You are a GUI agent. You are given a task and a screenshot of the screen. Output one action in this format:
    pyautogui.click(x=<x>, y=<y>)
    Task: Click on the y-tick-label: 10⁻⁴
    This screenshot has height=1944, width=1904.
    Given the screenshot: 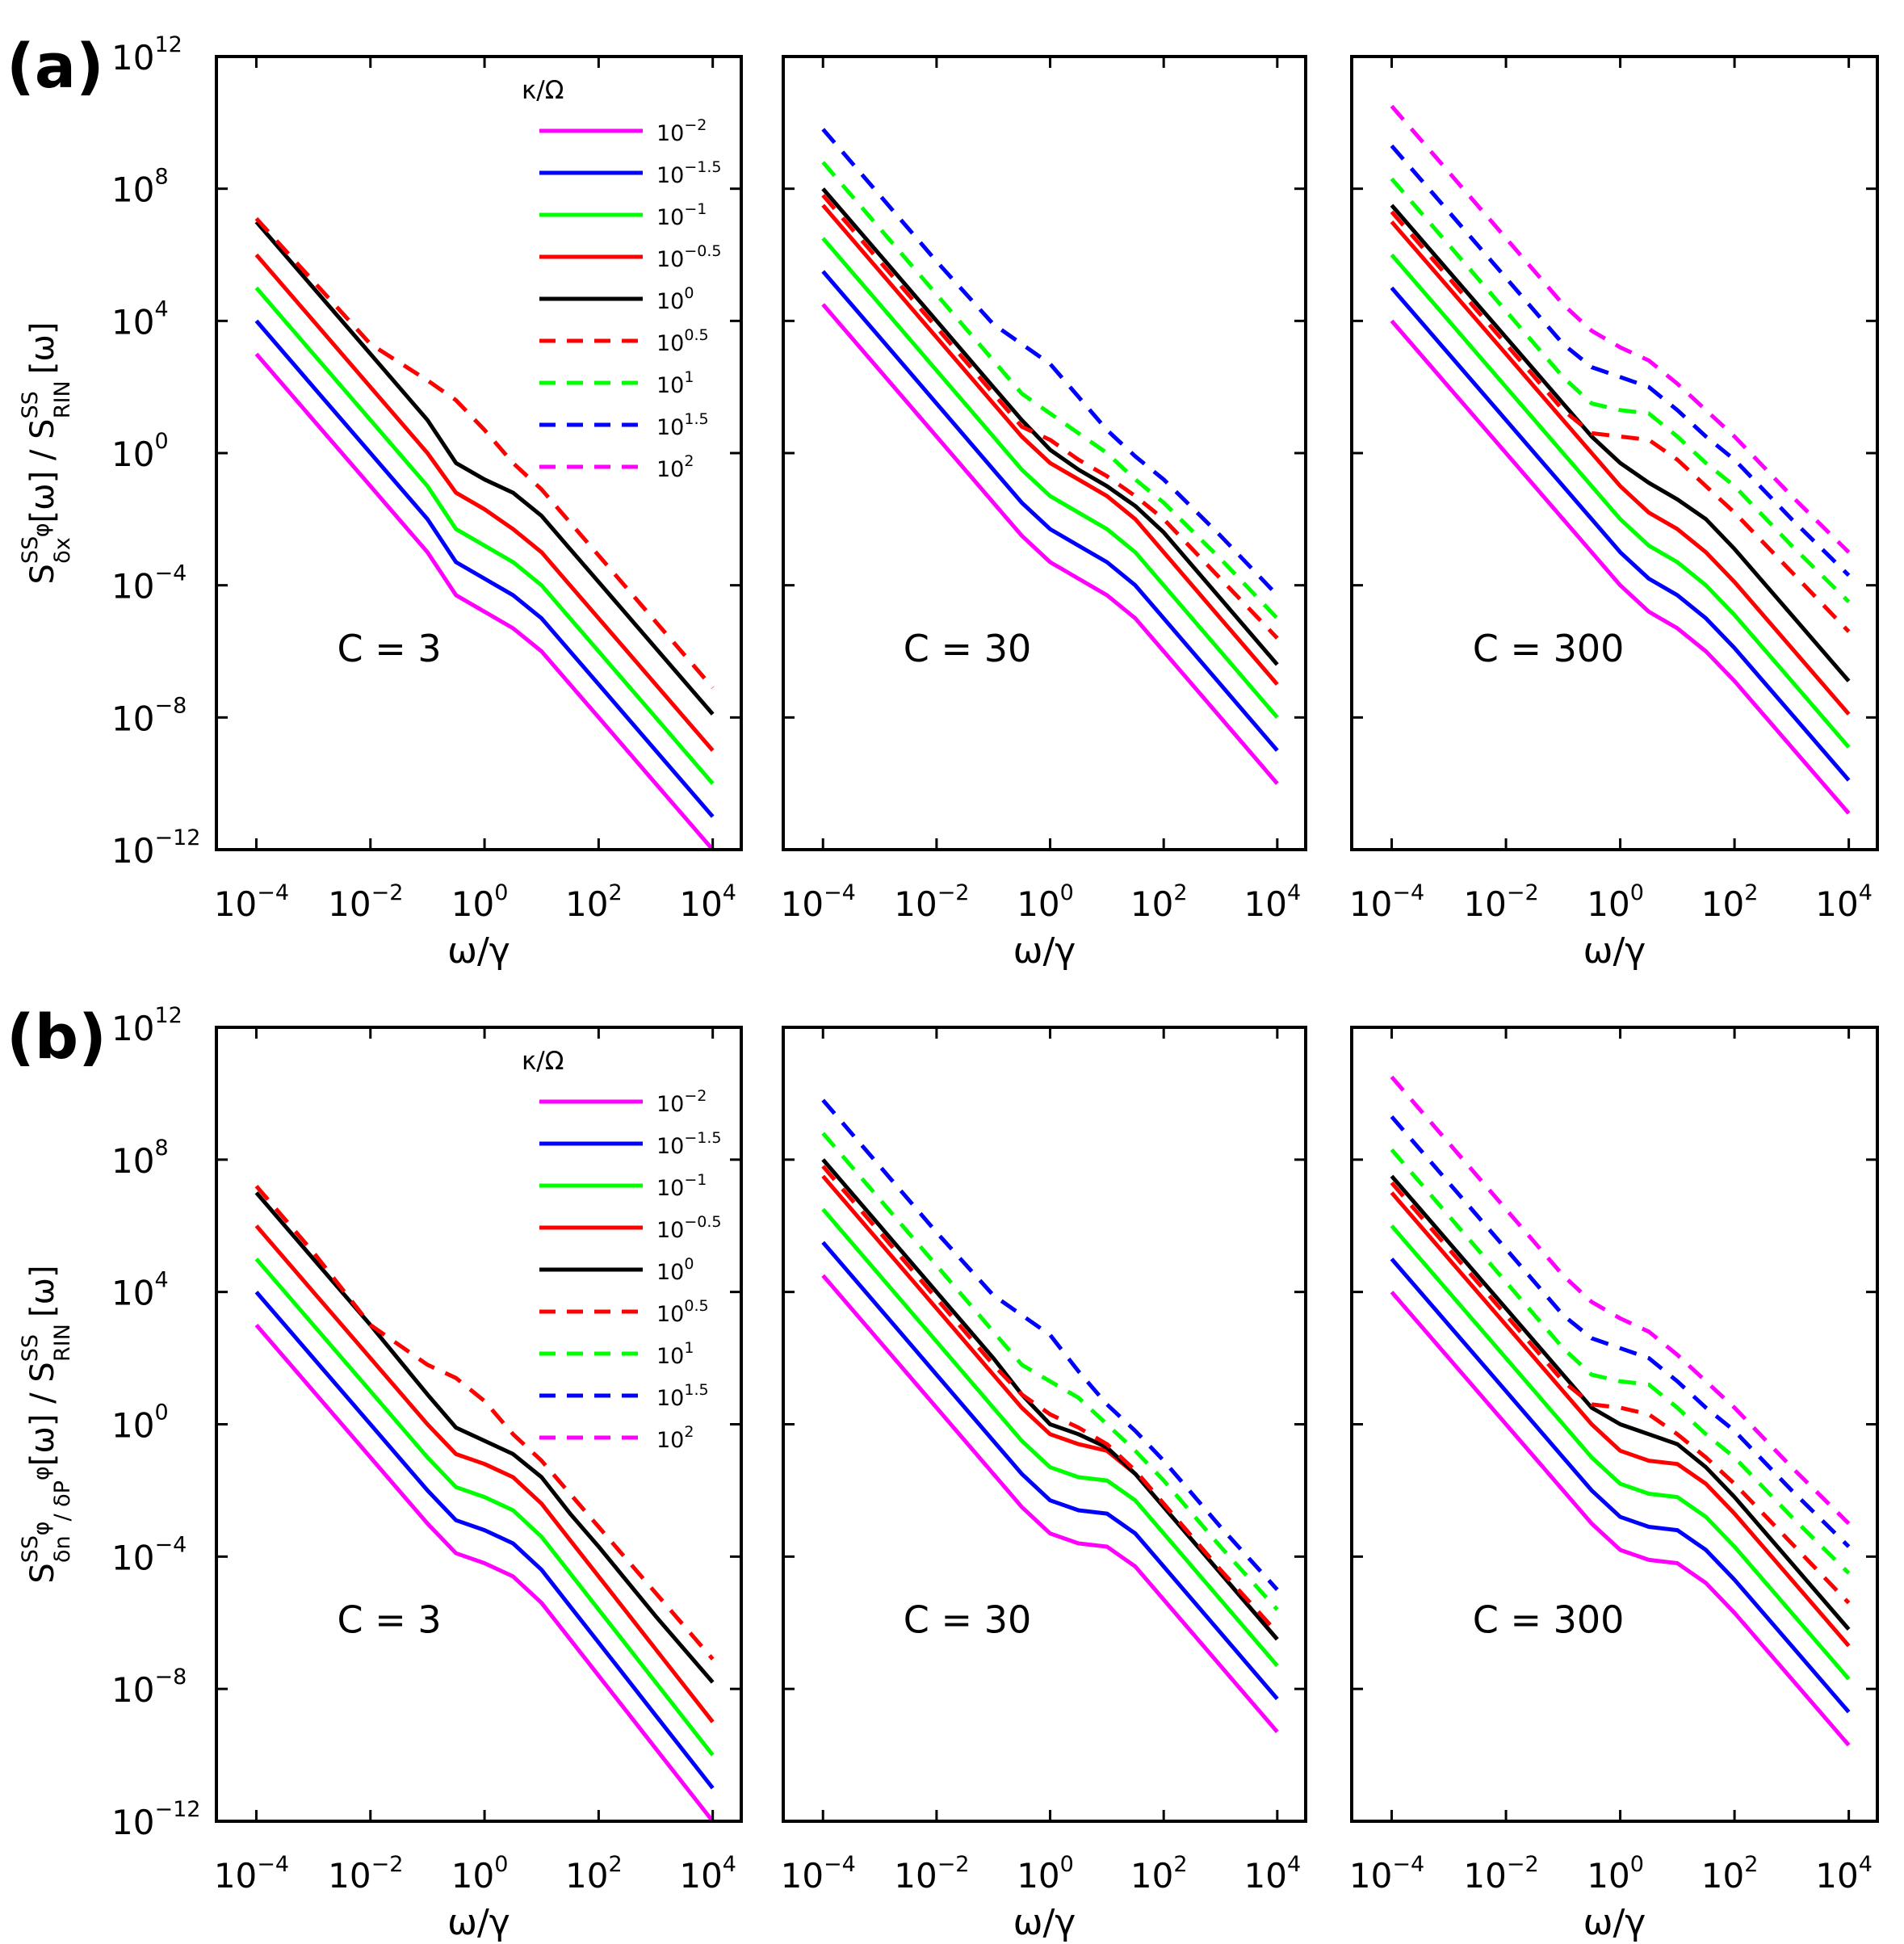 What is the action you would take?
    pyautogui.click(x=149, y=1554)
    